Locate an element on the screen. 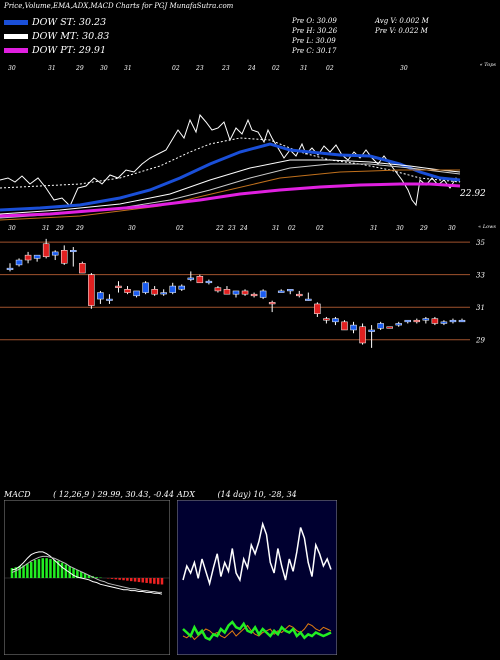 This screenshot has height=660, width=500. quote-avg-volume: Avg V: 0.002 M is located at coordinates (402, 21).